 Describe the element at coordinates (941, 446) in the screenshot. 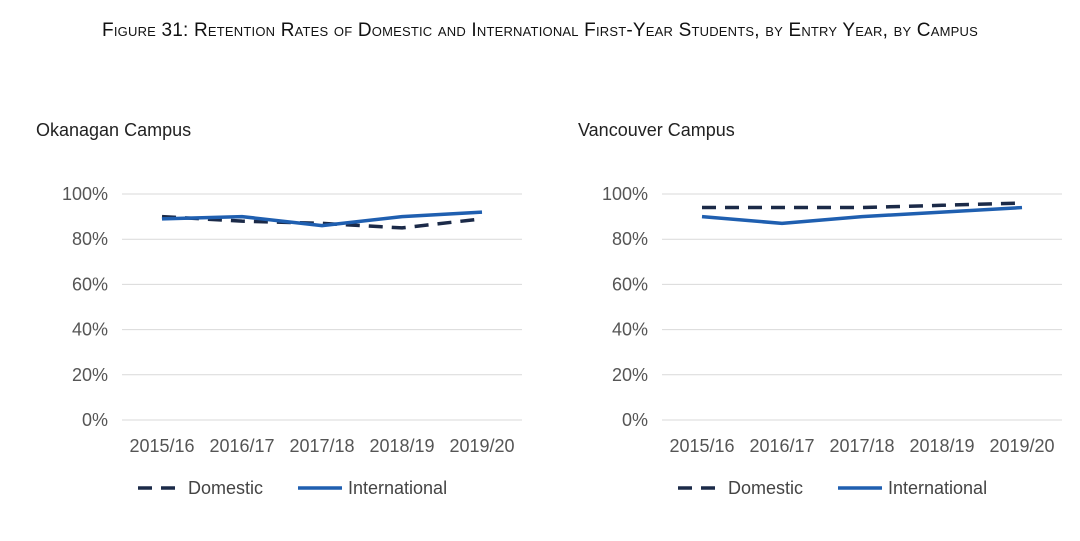

I see `vancouver-x-tick-label: 2018/19` at that location.